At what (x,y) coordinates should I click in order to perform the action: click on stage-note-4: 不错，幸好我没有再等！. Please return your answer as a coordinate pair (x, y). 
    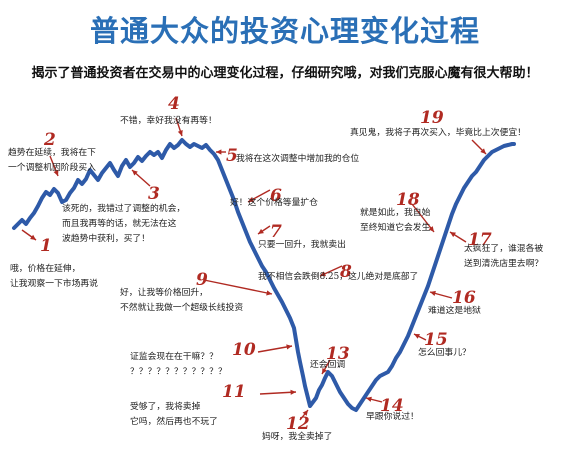
    Looking at the image, I should click on (168, 121).